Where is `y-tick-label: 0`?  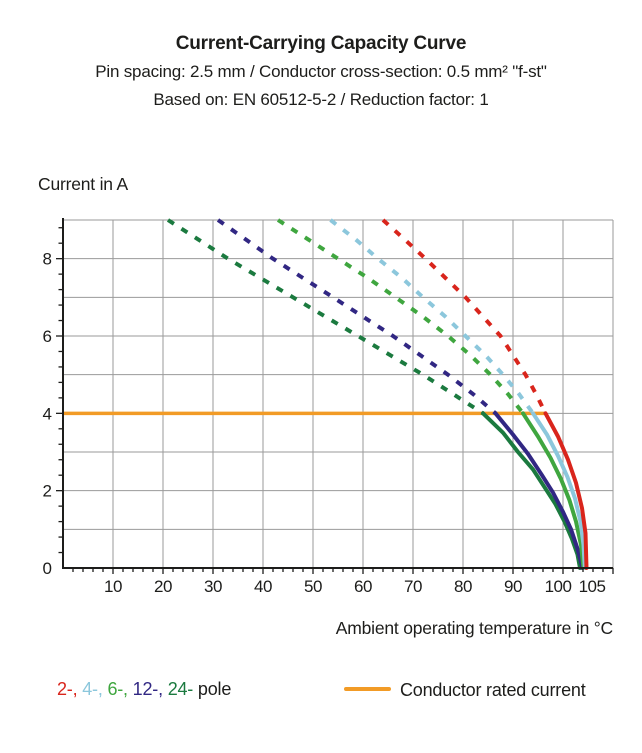 y-tick-label: 0 is located at coordinates (47, 568).